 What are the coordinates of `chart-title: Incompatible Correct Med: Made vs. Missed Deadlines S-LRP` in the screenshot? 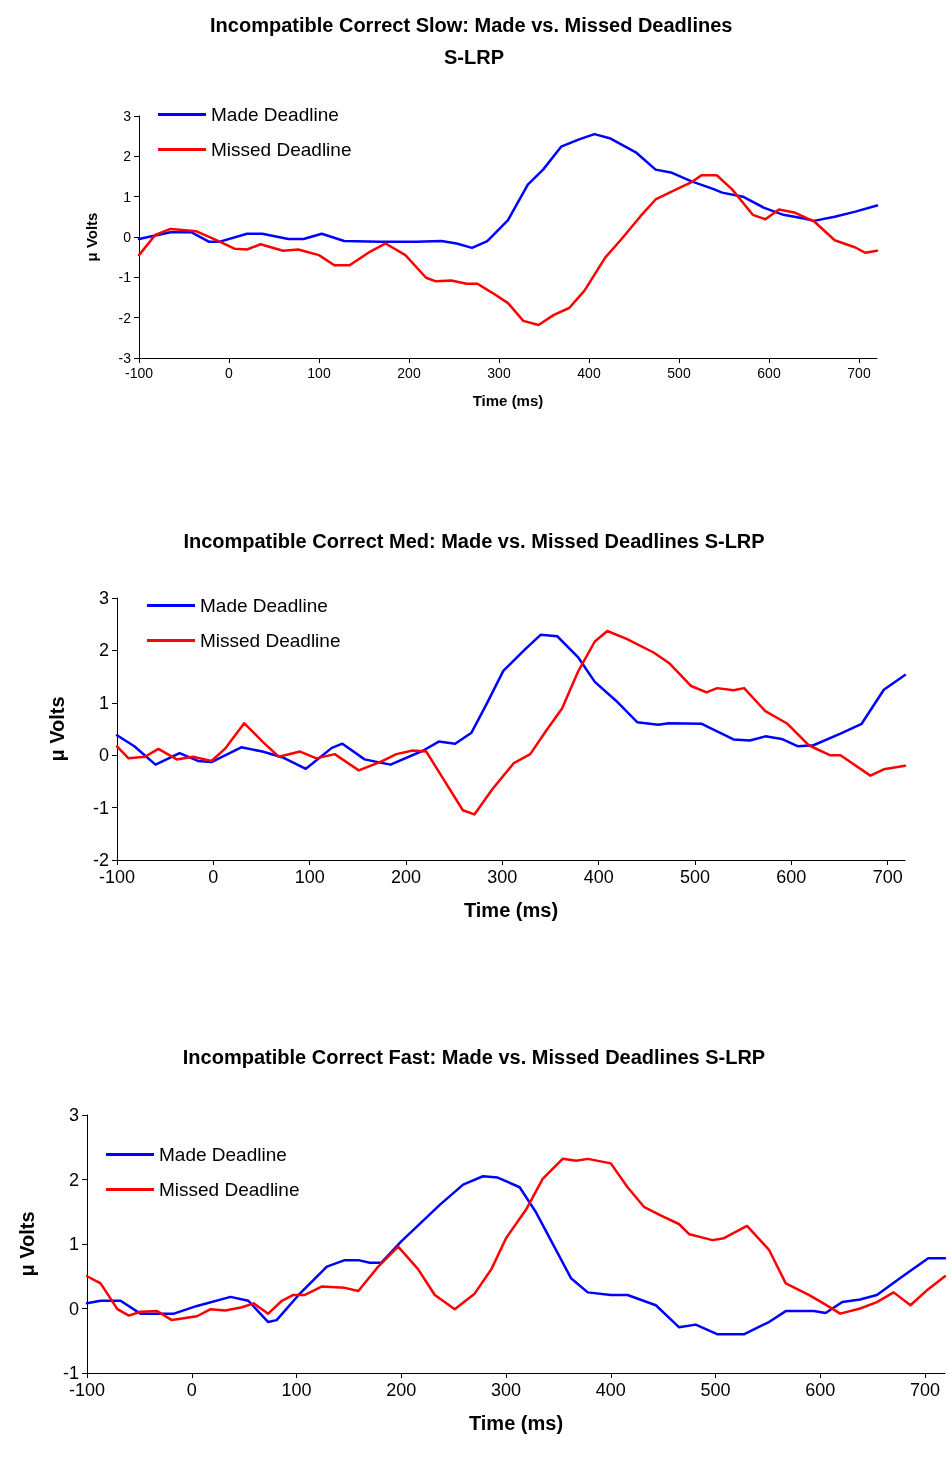 It's located at (474, 541).